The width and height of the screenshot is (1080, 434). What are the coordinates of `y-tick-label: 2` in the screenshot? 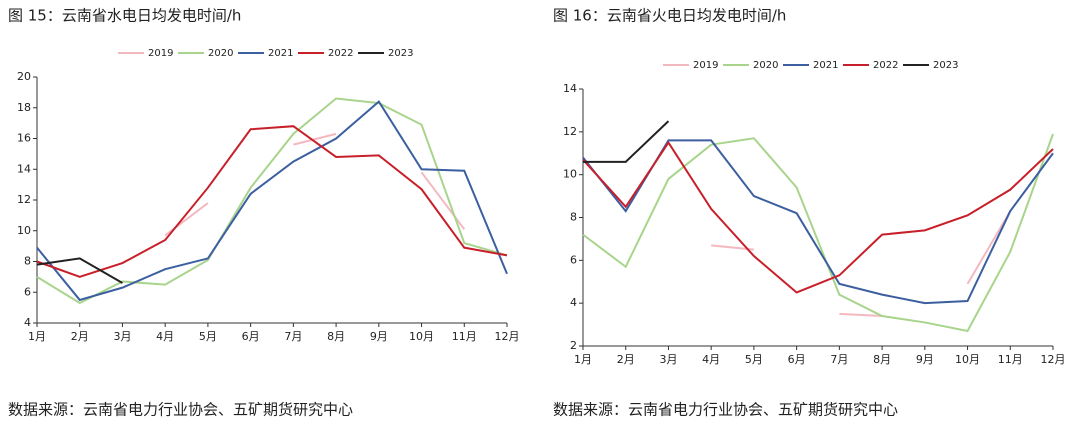 It's located at (573, 345).